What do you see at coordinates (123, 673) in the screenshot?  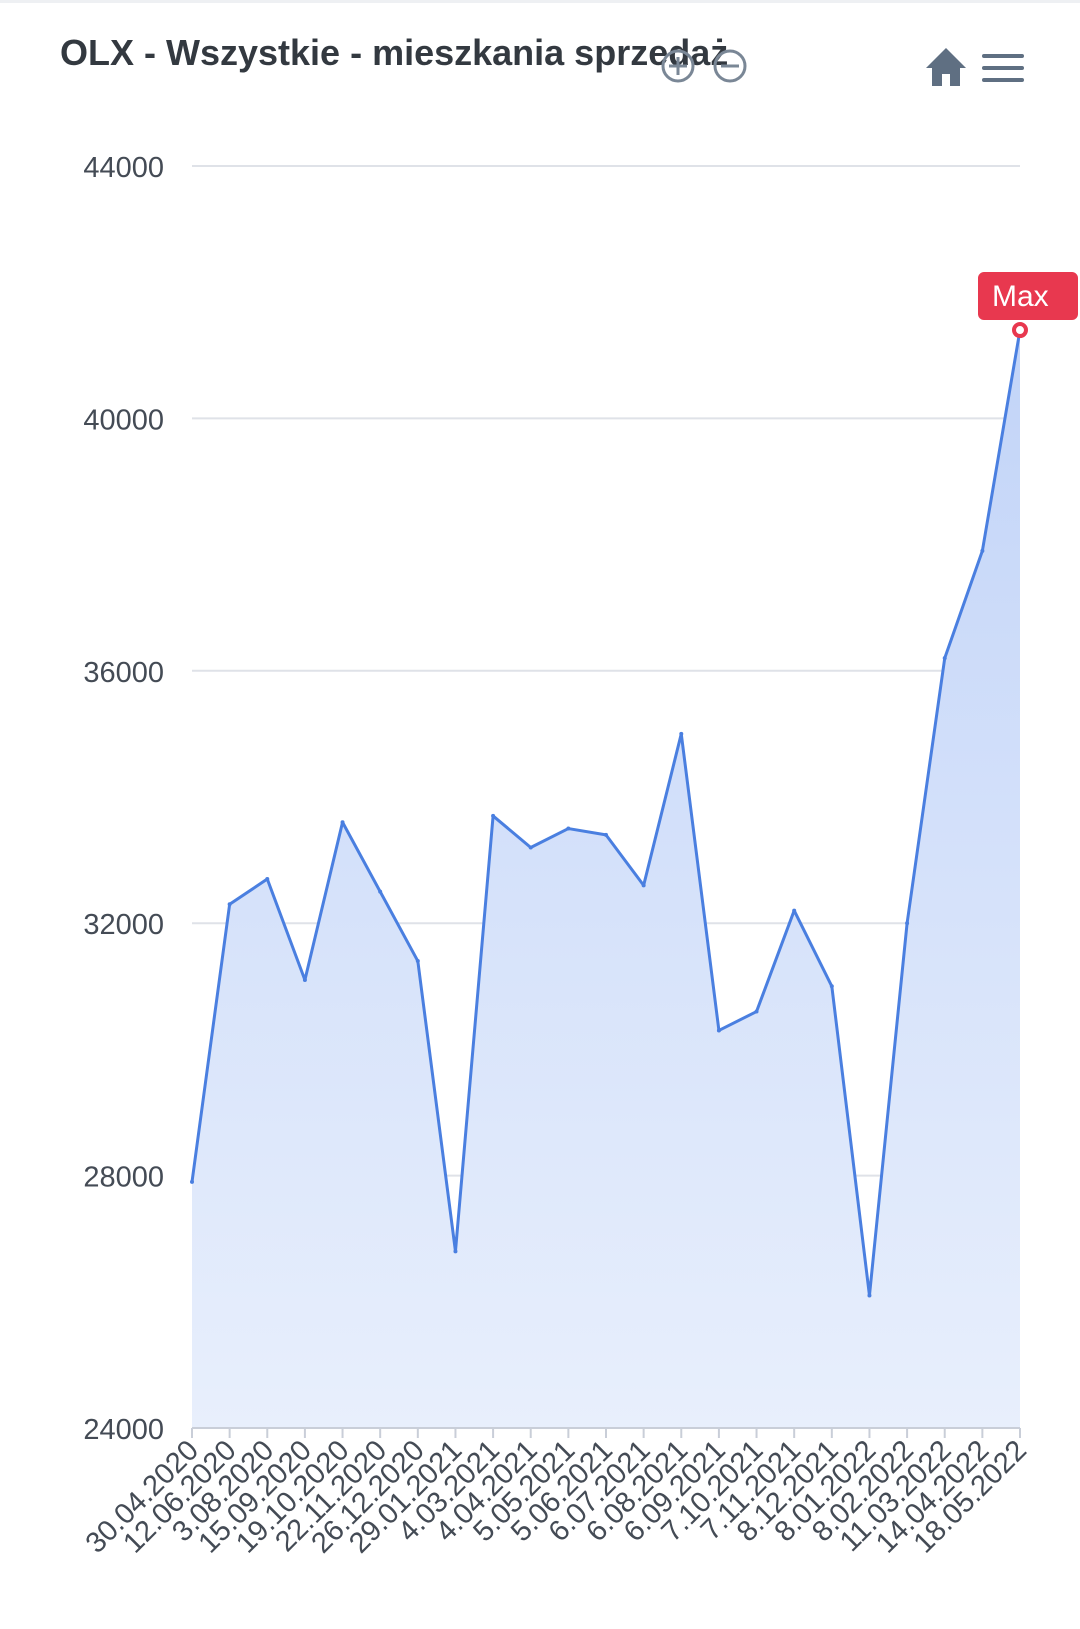 I see `y-tick-label: 36000` at bounding box center [123, 673].